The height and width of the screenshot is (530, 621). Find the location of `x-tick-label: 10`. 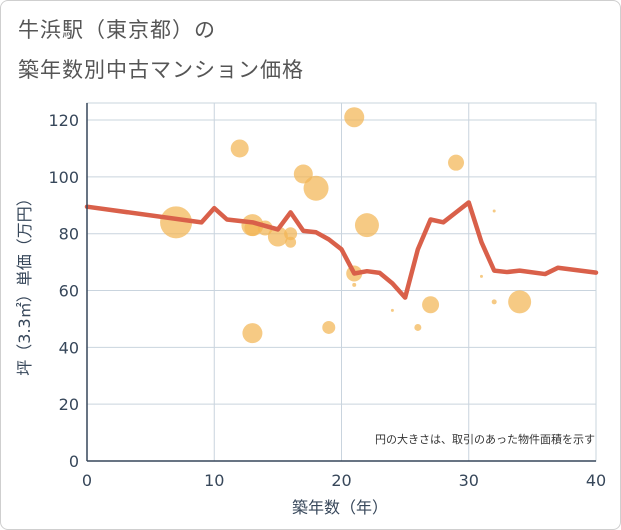

x-tick-label: 10 is located at coordinates (214, 480).